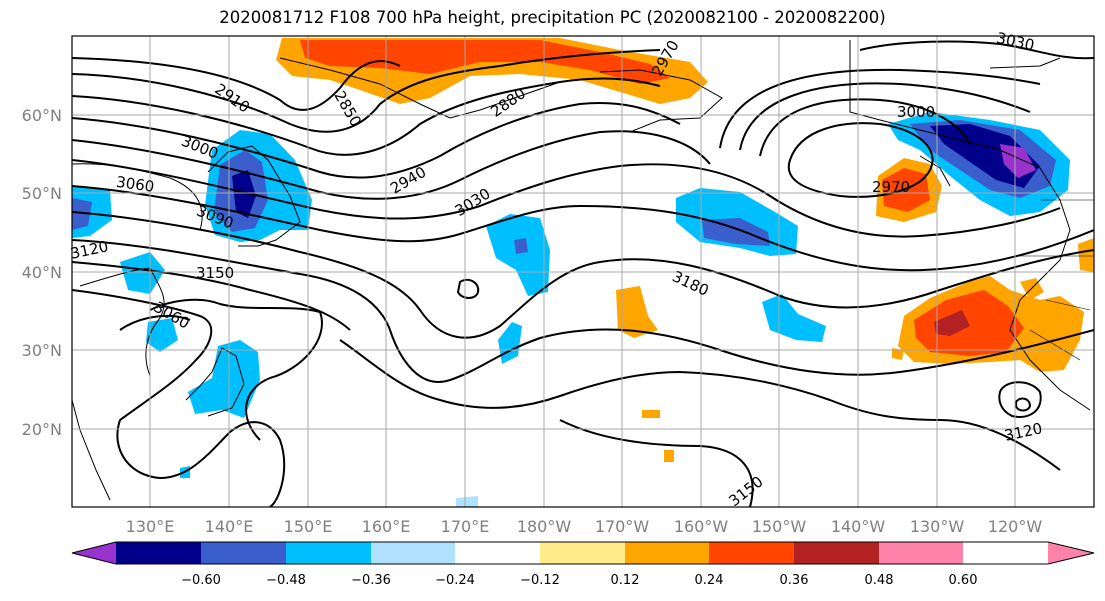 This screenshot has height=601, width=1105. What do you see at coordinates (669, 456) in the screenshot?
I see `precip-positive-small-b` at bounding box center [669, 456].